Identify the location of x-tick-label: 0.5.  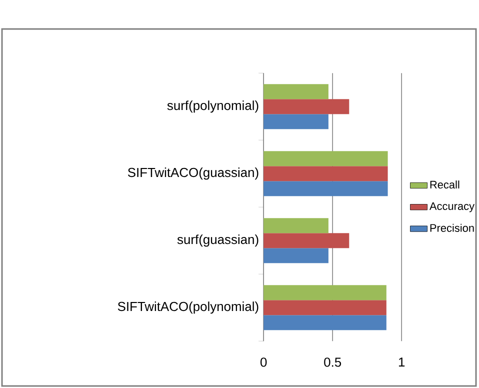
(333, 362).